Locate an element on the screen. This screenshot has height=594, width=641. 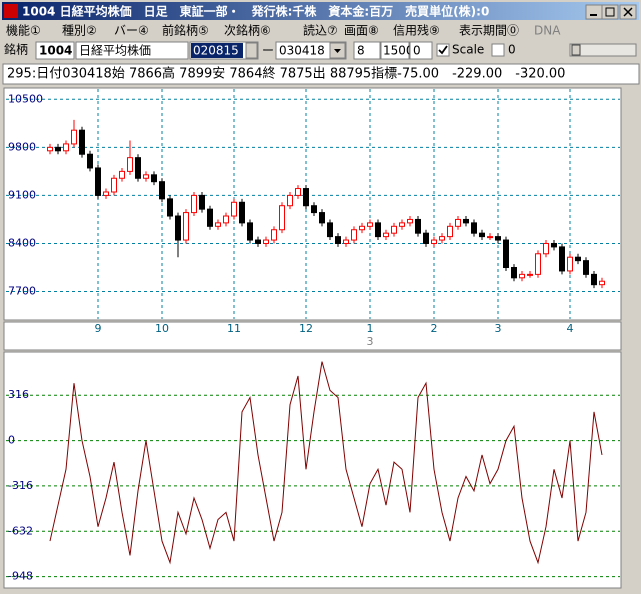
name-box is located at coordinates (132, 50).